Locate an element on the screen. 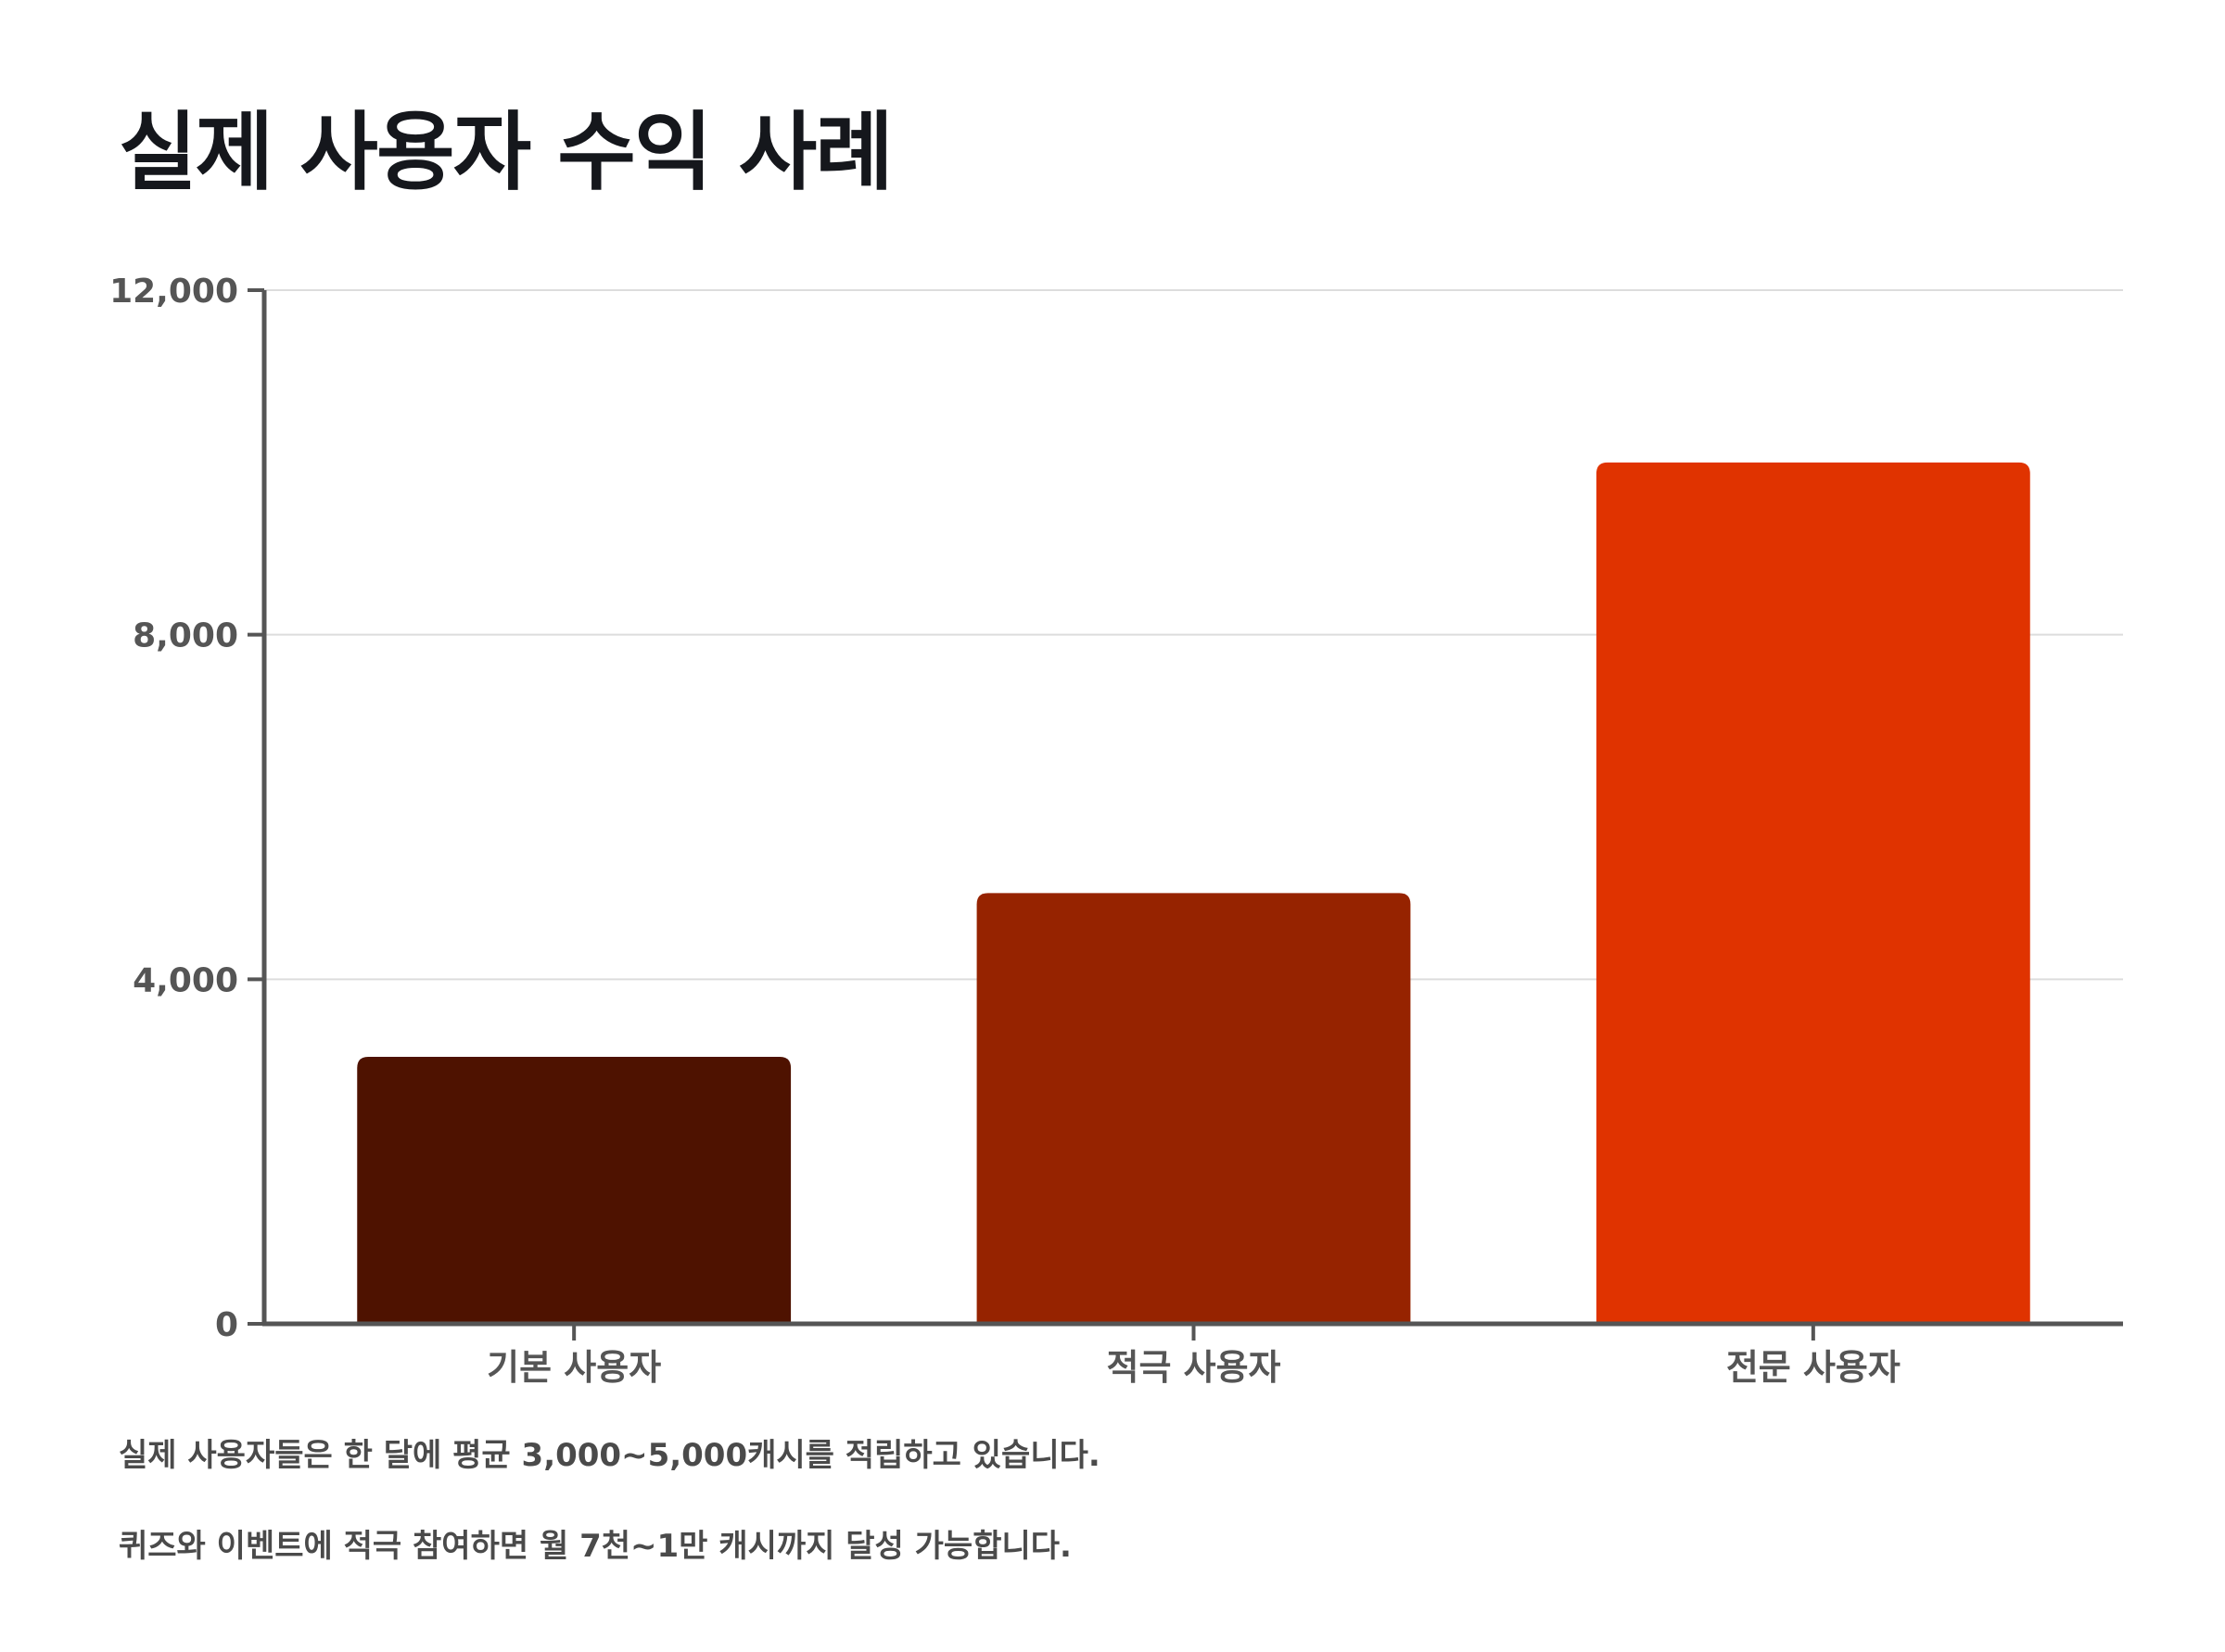 This screenshot has height=1652, width=2225. y-tick-label: 8,000 is located at coordinates (185, 636).